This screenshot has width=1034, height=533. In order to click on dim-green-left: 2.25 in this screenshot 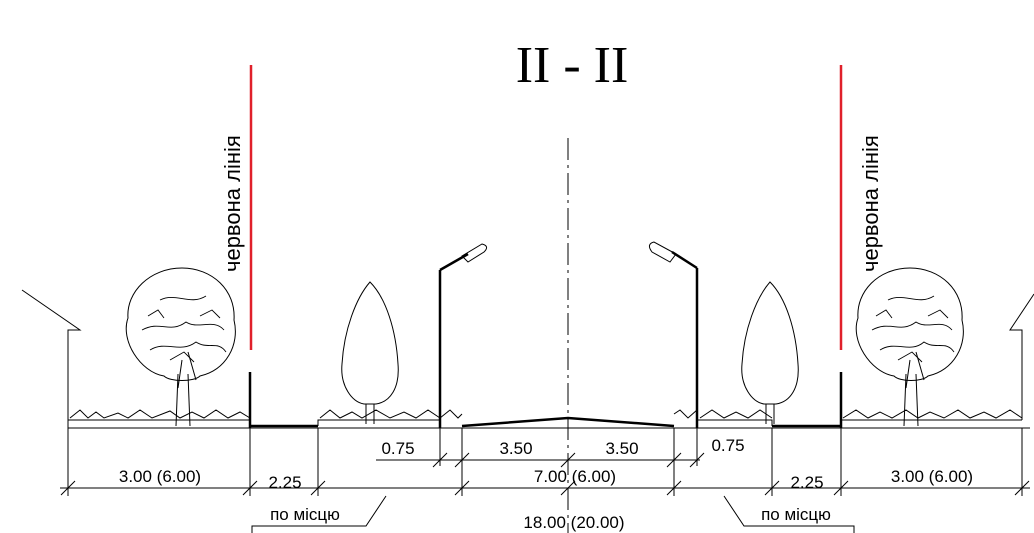, I will do `click(284, 482)`.